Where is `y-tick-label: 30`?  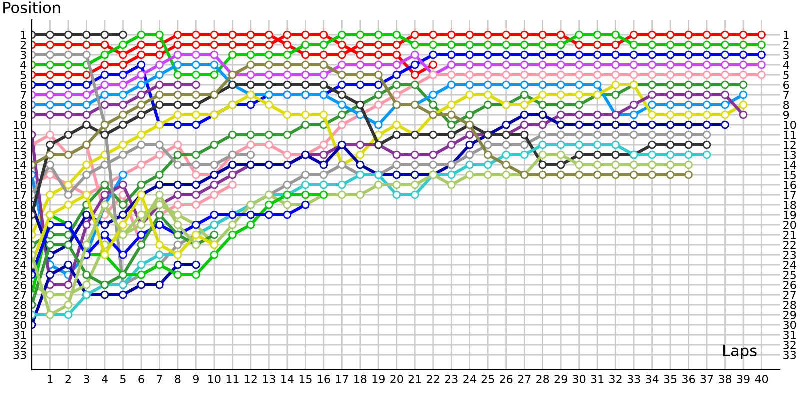
y-tick-label: 30 is located at coordinates (20, 325).